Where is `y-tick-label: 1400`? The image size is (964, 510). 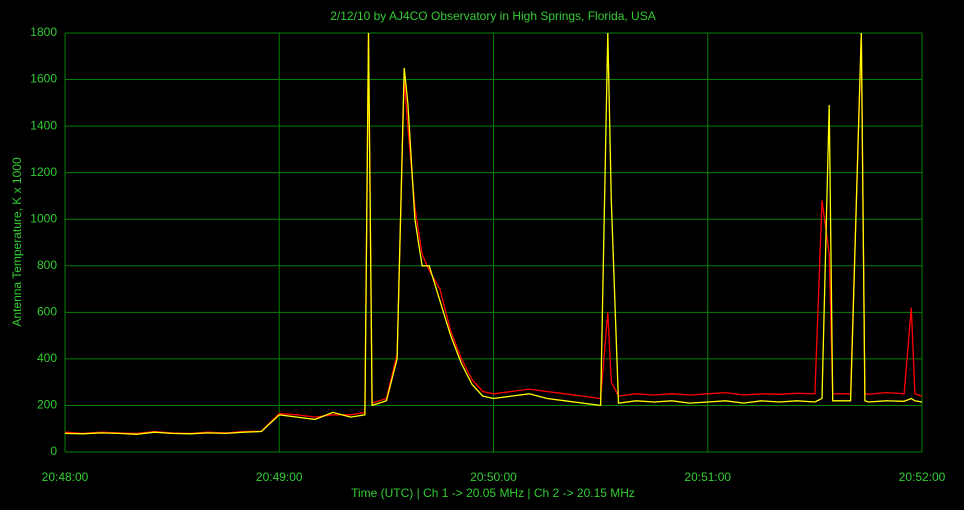
y-tick-label: 1400 is located at coordinates (43, 125).